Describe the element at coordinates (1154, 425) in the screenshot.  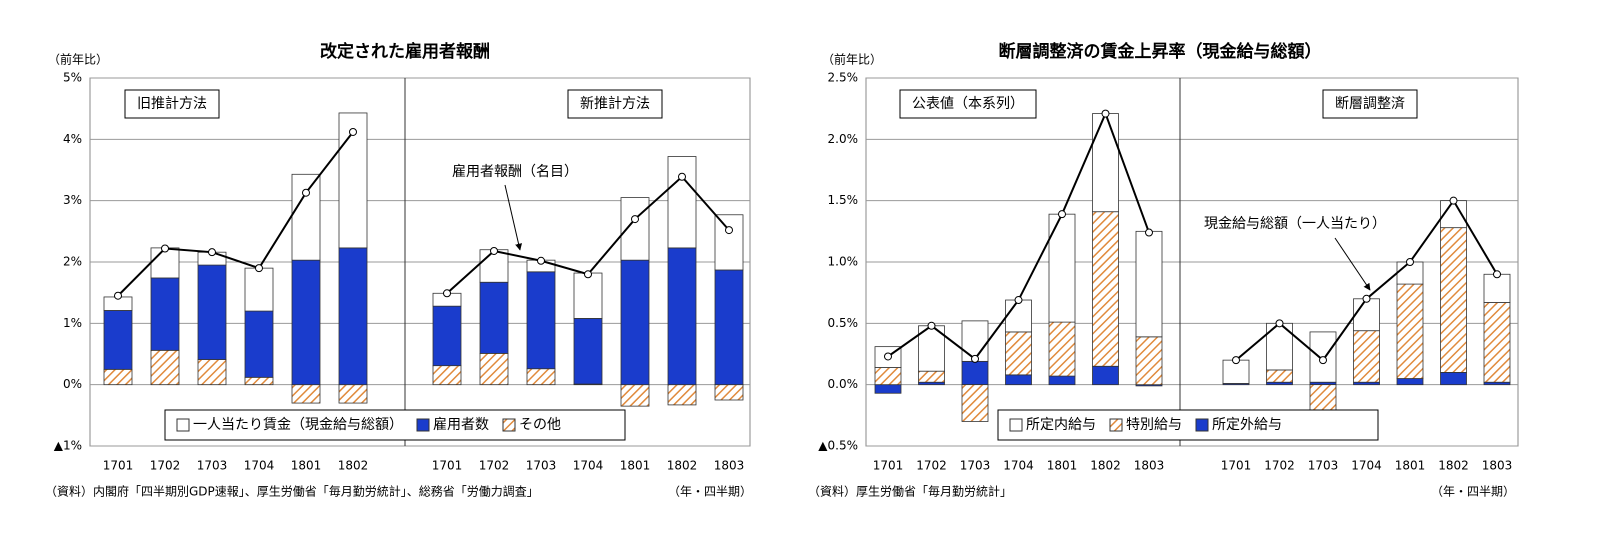
I see `legend-label: 特別給与` at that location.